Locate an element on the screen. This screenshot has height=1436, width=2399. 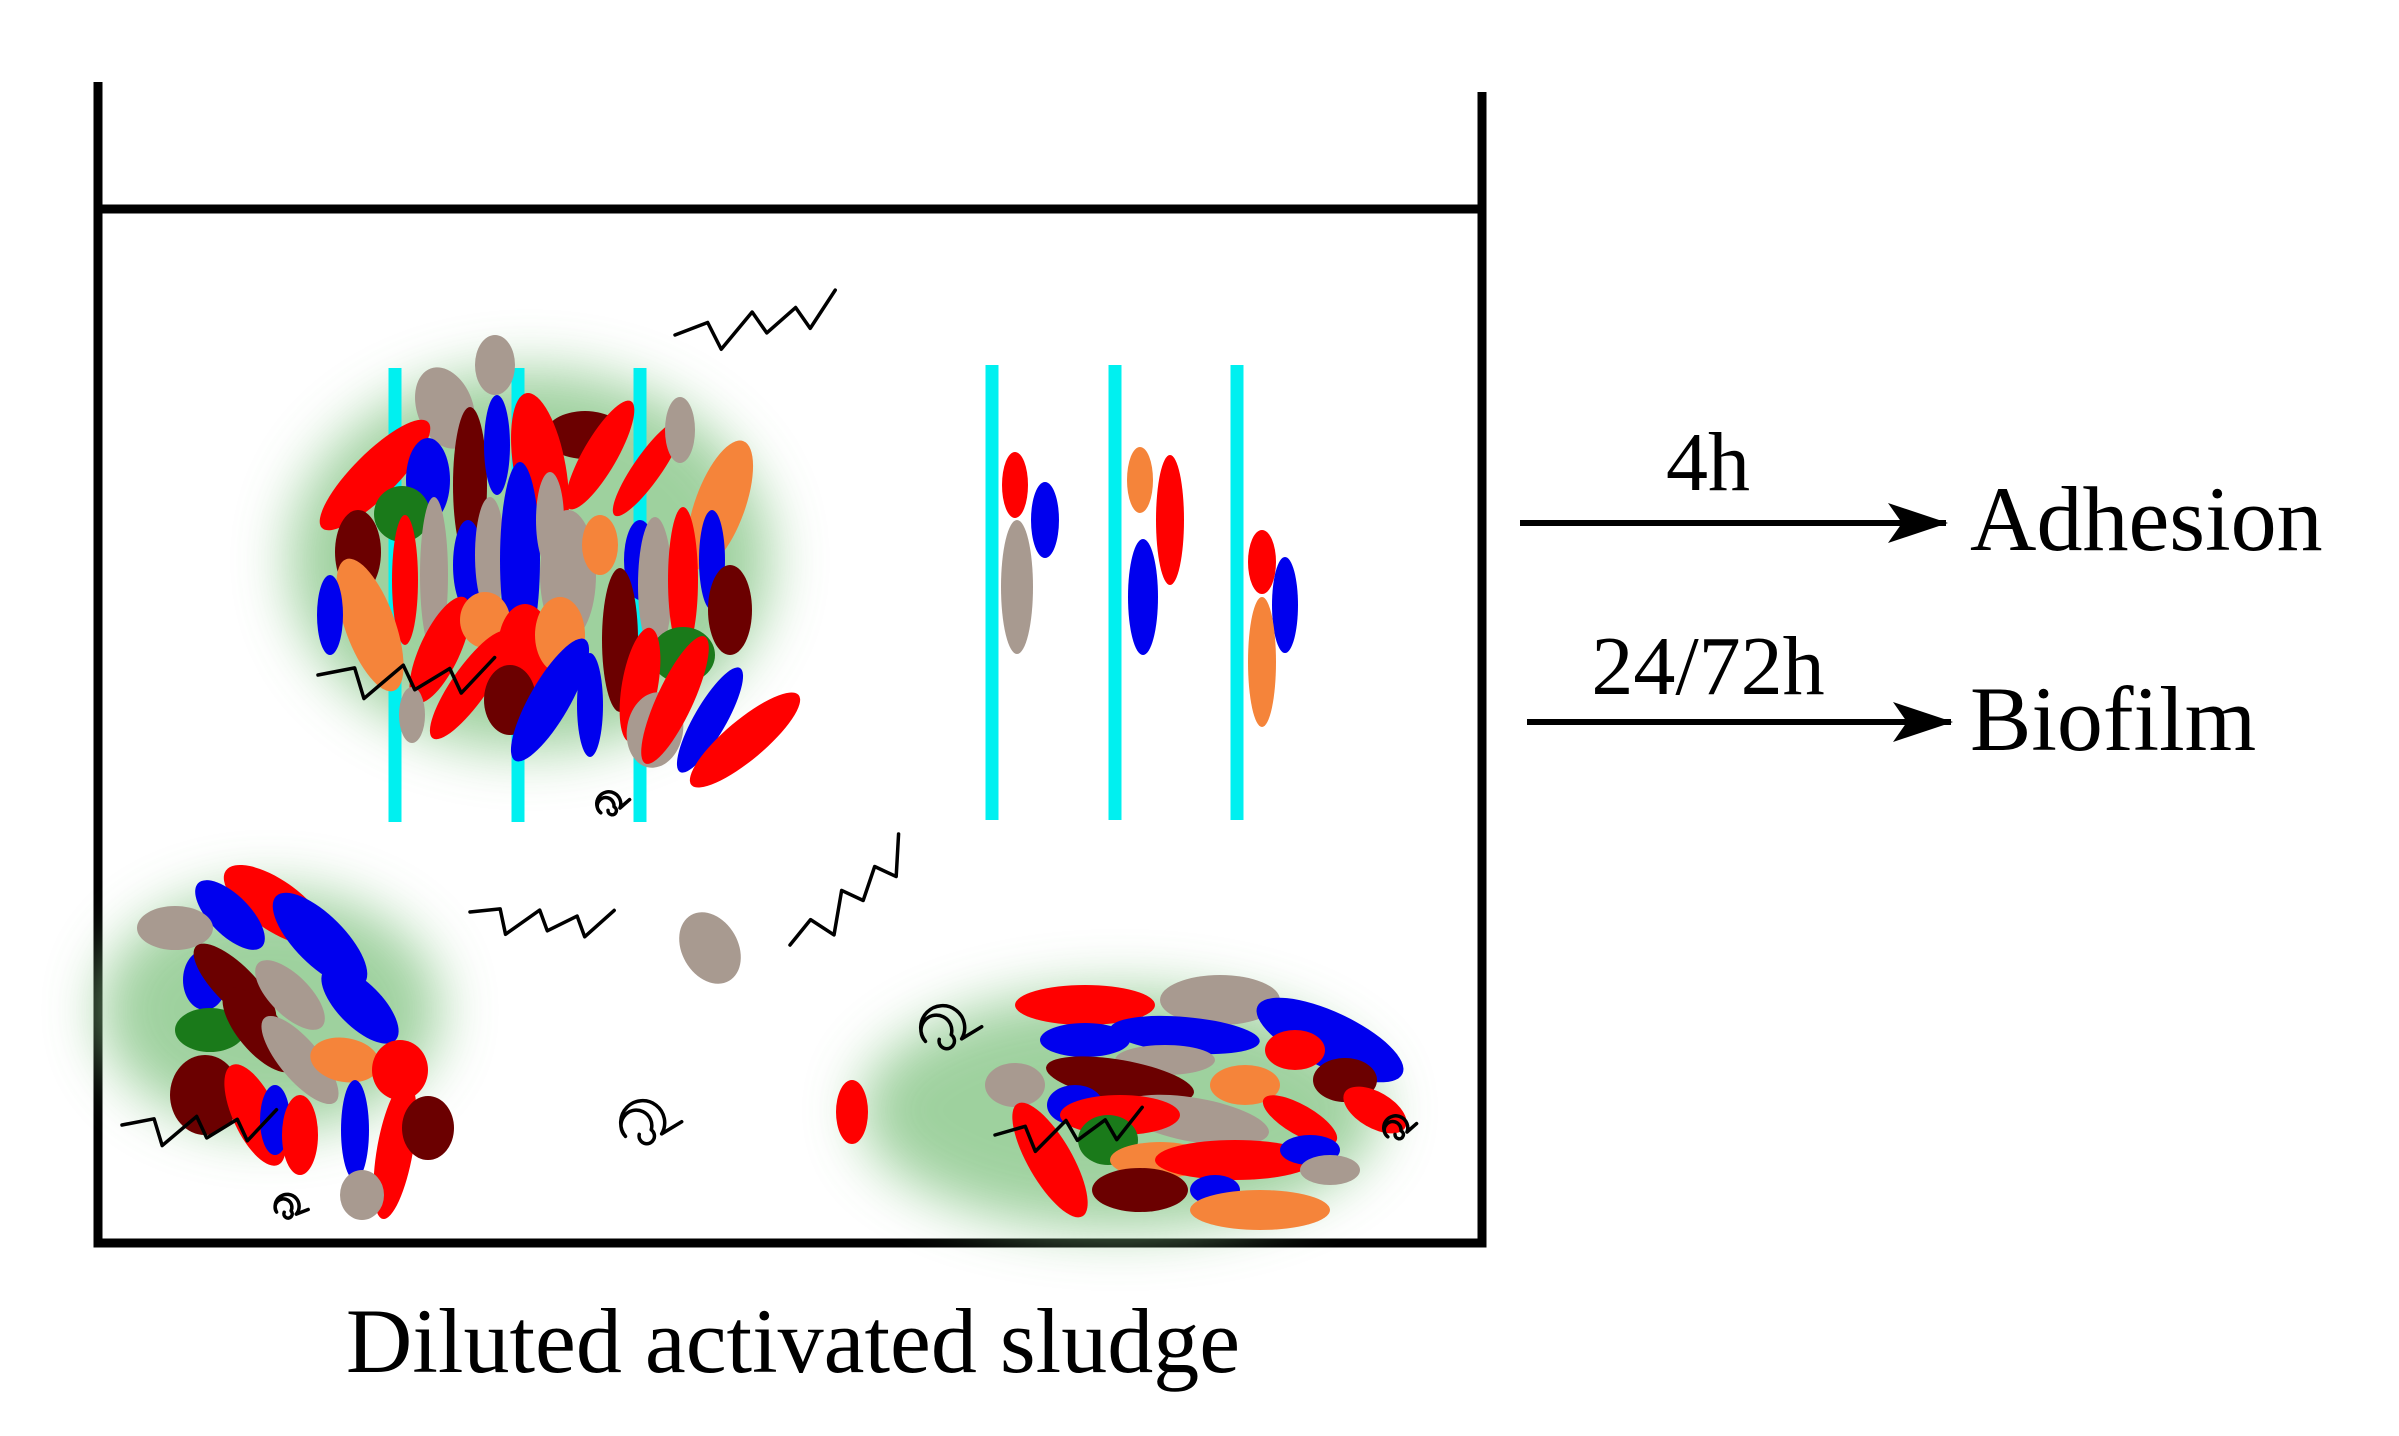
adhered-cells is located at coordinates (1149, 587).